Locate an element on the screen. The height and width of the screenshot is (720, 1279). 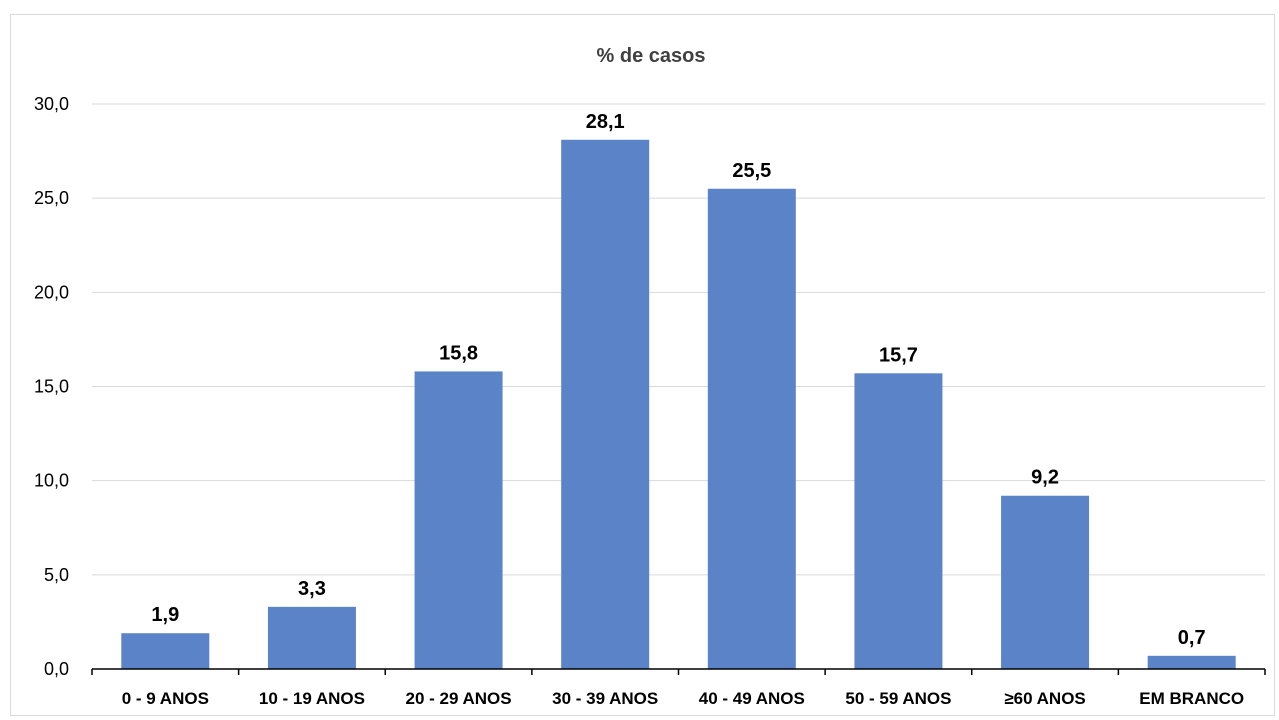
x-tick-label: EM BRANCO is located at coordinates (1191, 698).